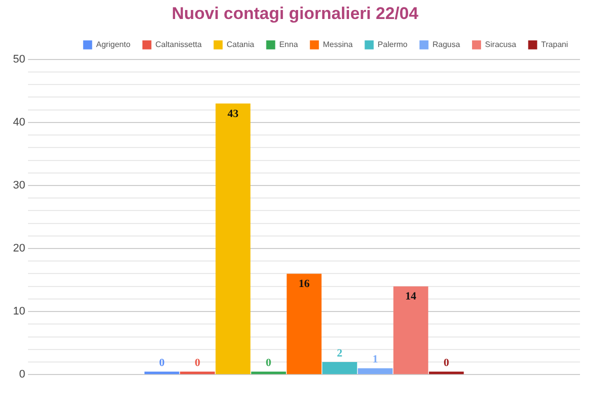  Describe the element at coordinates (304, 284) in the screenshot. I see `data-label: 16` at that location.